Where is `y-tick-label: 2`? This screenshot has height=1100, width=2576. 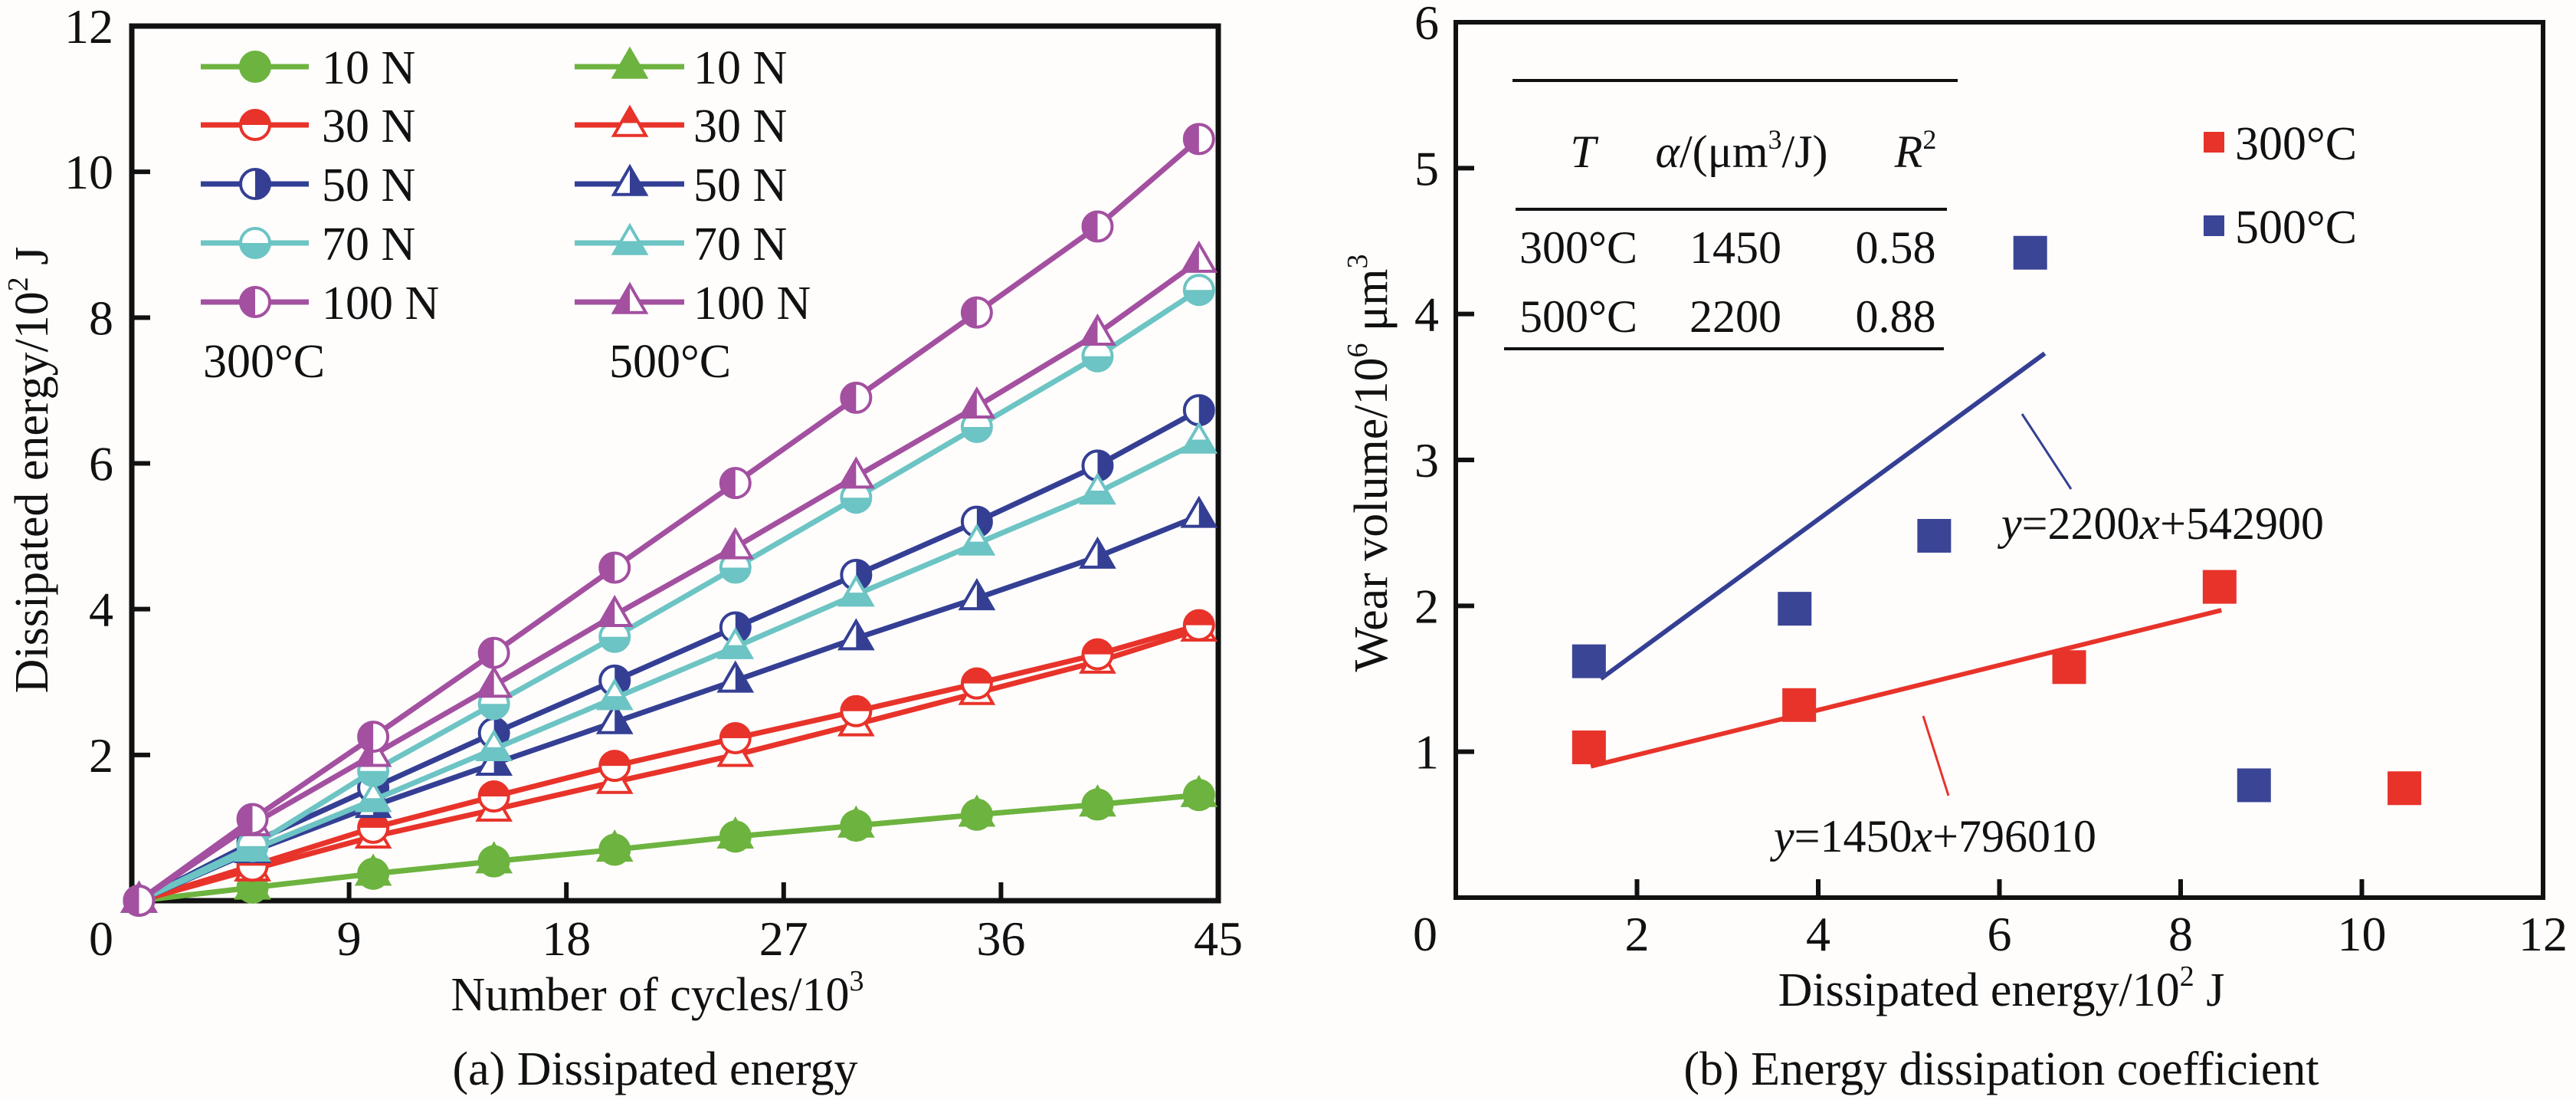
y-tick-label: 2 is located at coordinates (101, 755).